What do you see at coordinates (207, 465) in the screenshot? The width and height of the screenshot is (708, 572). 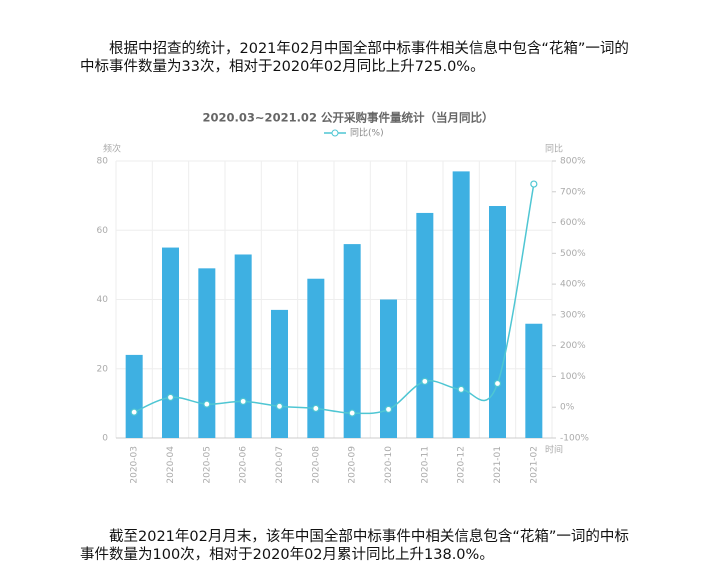 I see `x-tick-label: 2020-05` at bounding box center [207, 465].